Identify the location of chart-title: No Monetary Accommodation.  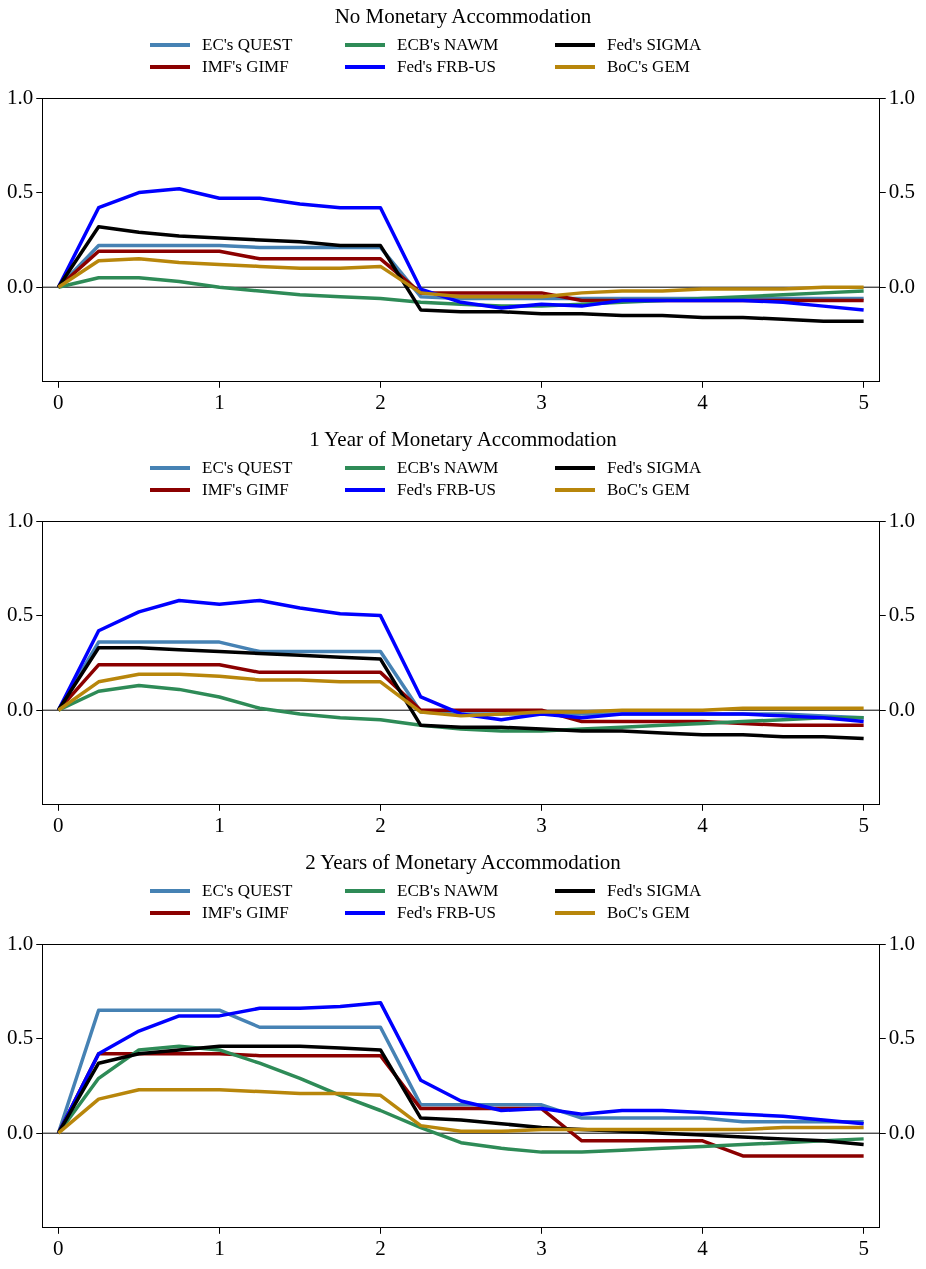
(463, 16).